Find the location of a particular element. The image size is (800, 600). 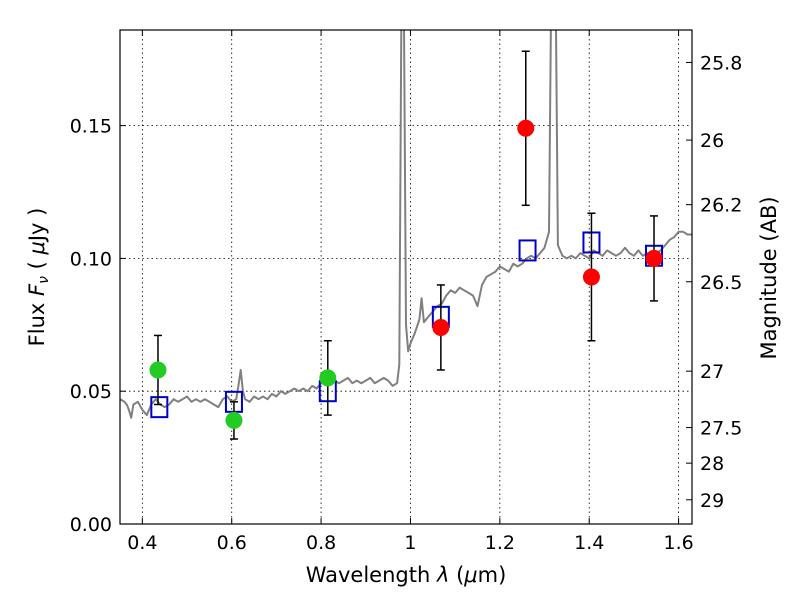

x-axis-label: Wavelength λ (μm) is located at coordinates (406, 575).